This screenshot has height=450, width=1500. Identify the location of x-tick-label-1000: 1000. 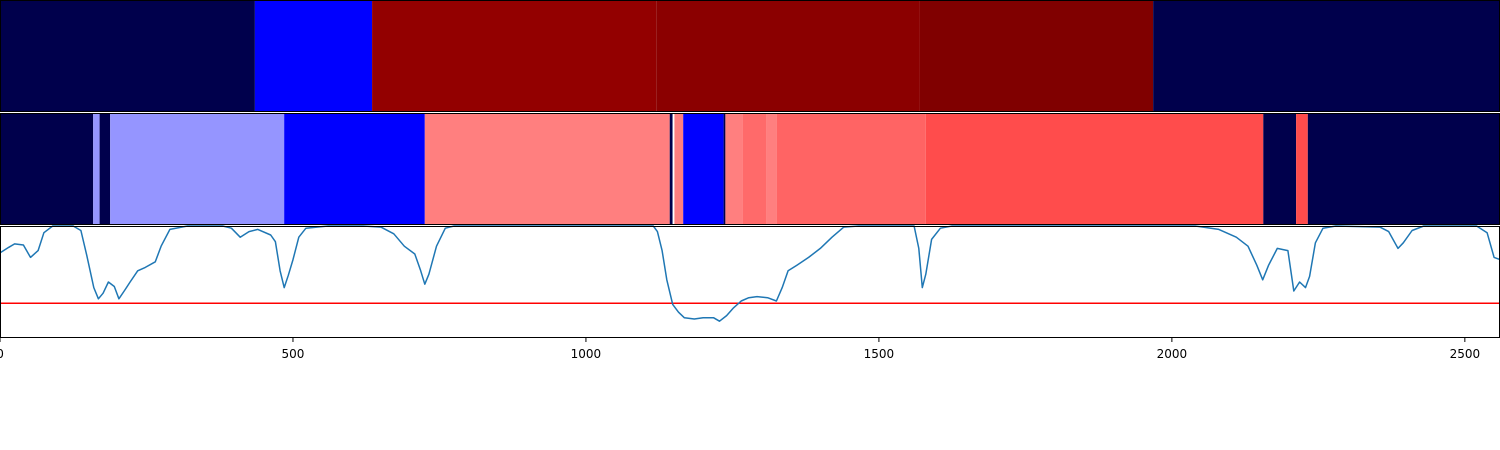
(586, 354).